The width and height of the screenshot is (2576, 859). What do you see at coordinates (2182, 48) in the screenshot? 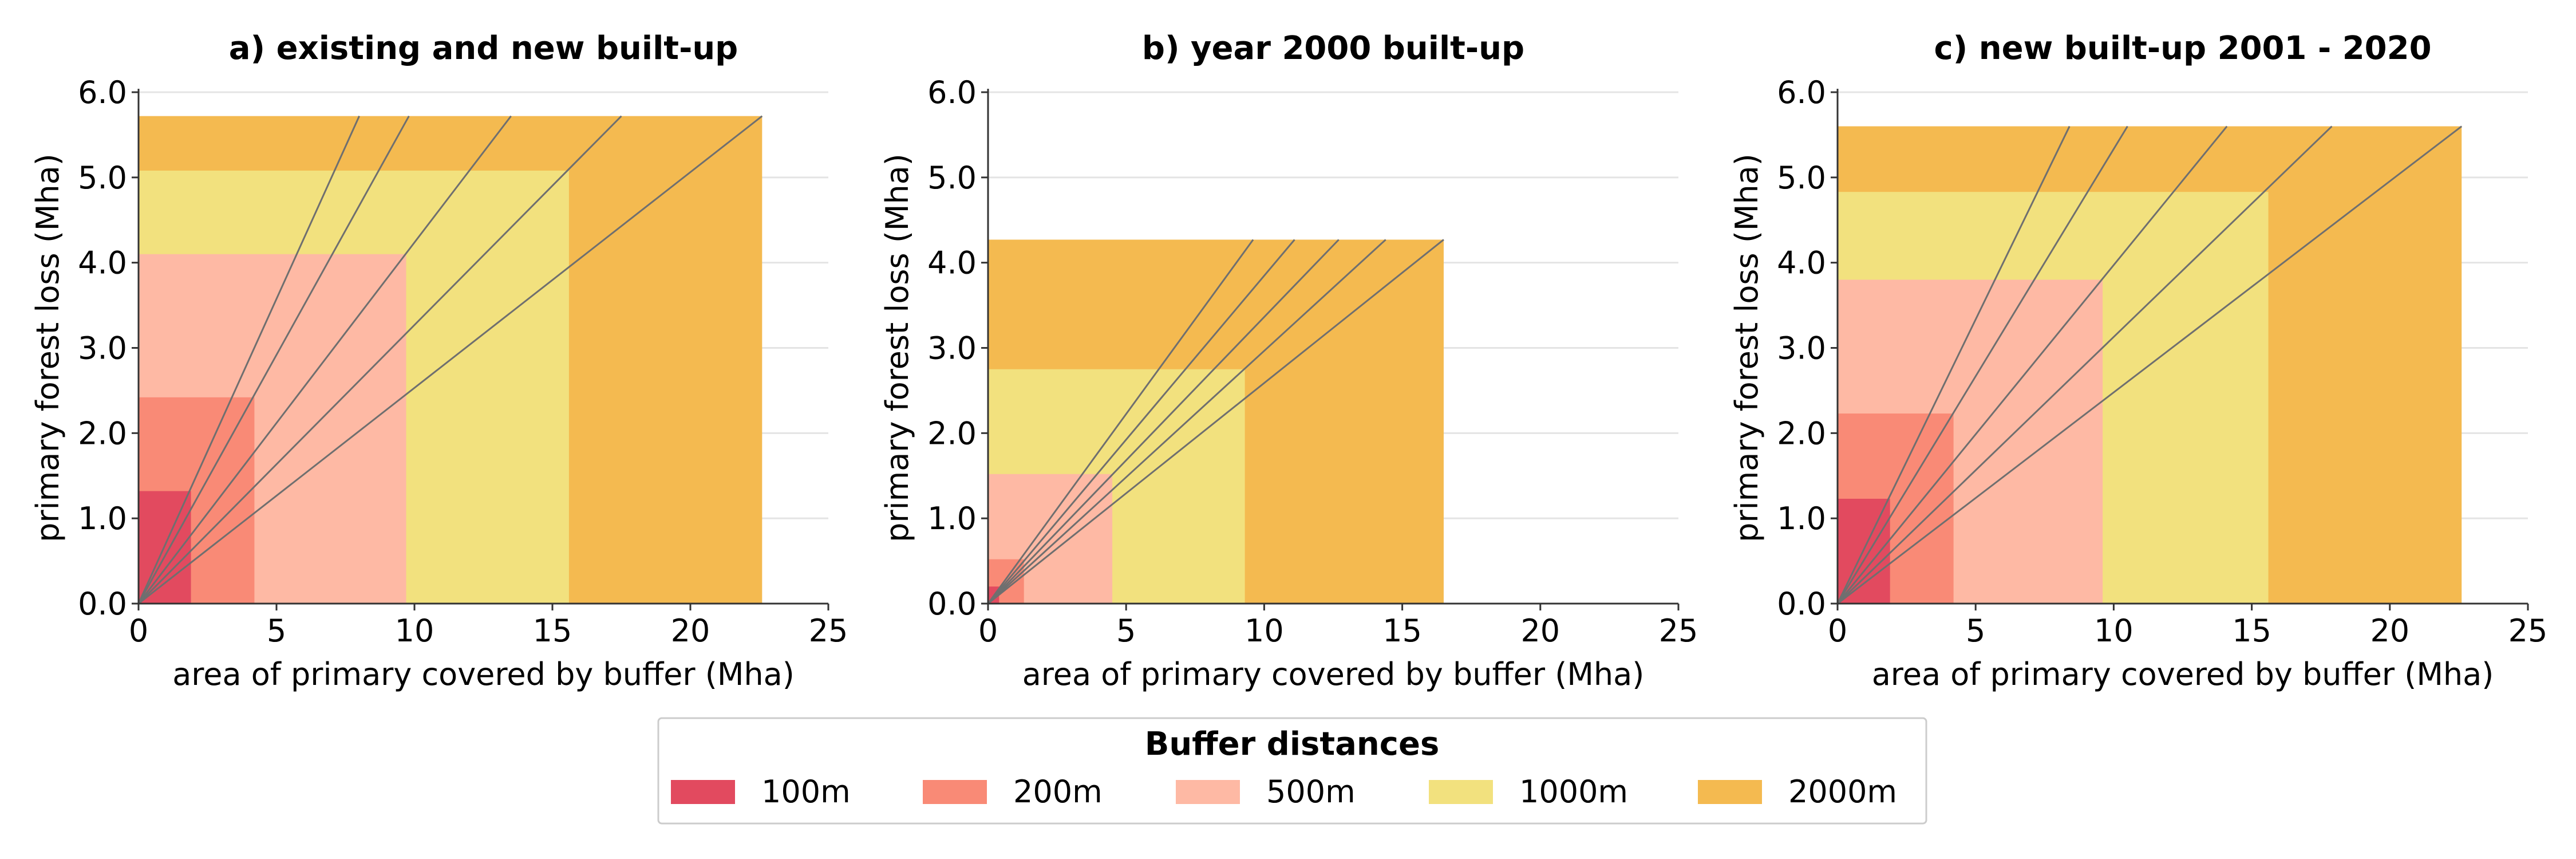
I see `panel-title: c) new built-up 2001 - 2020` at bounding box center [2182, 48].